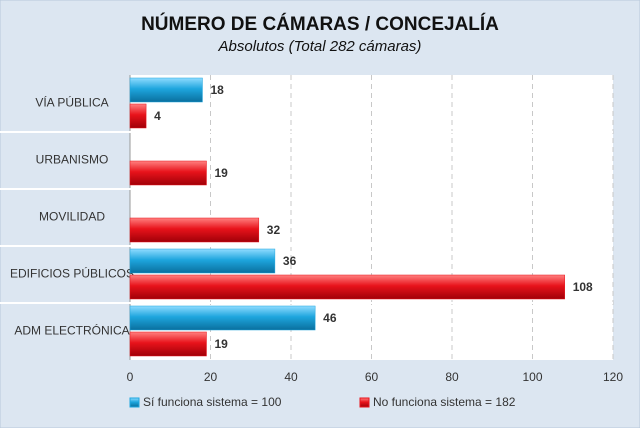 This screenshot has width=640, height=428. I want to click on value-label: 18, so click(217, 90).